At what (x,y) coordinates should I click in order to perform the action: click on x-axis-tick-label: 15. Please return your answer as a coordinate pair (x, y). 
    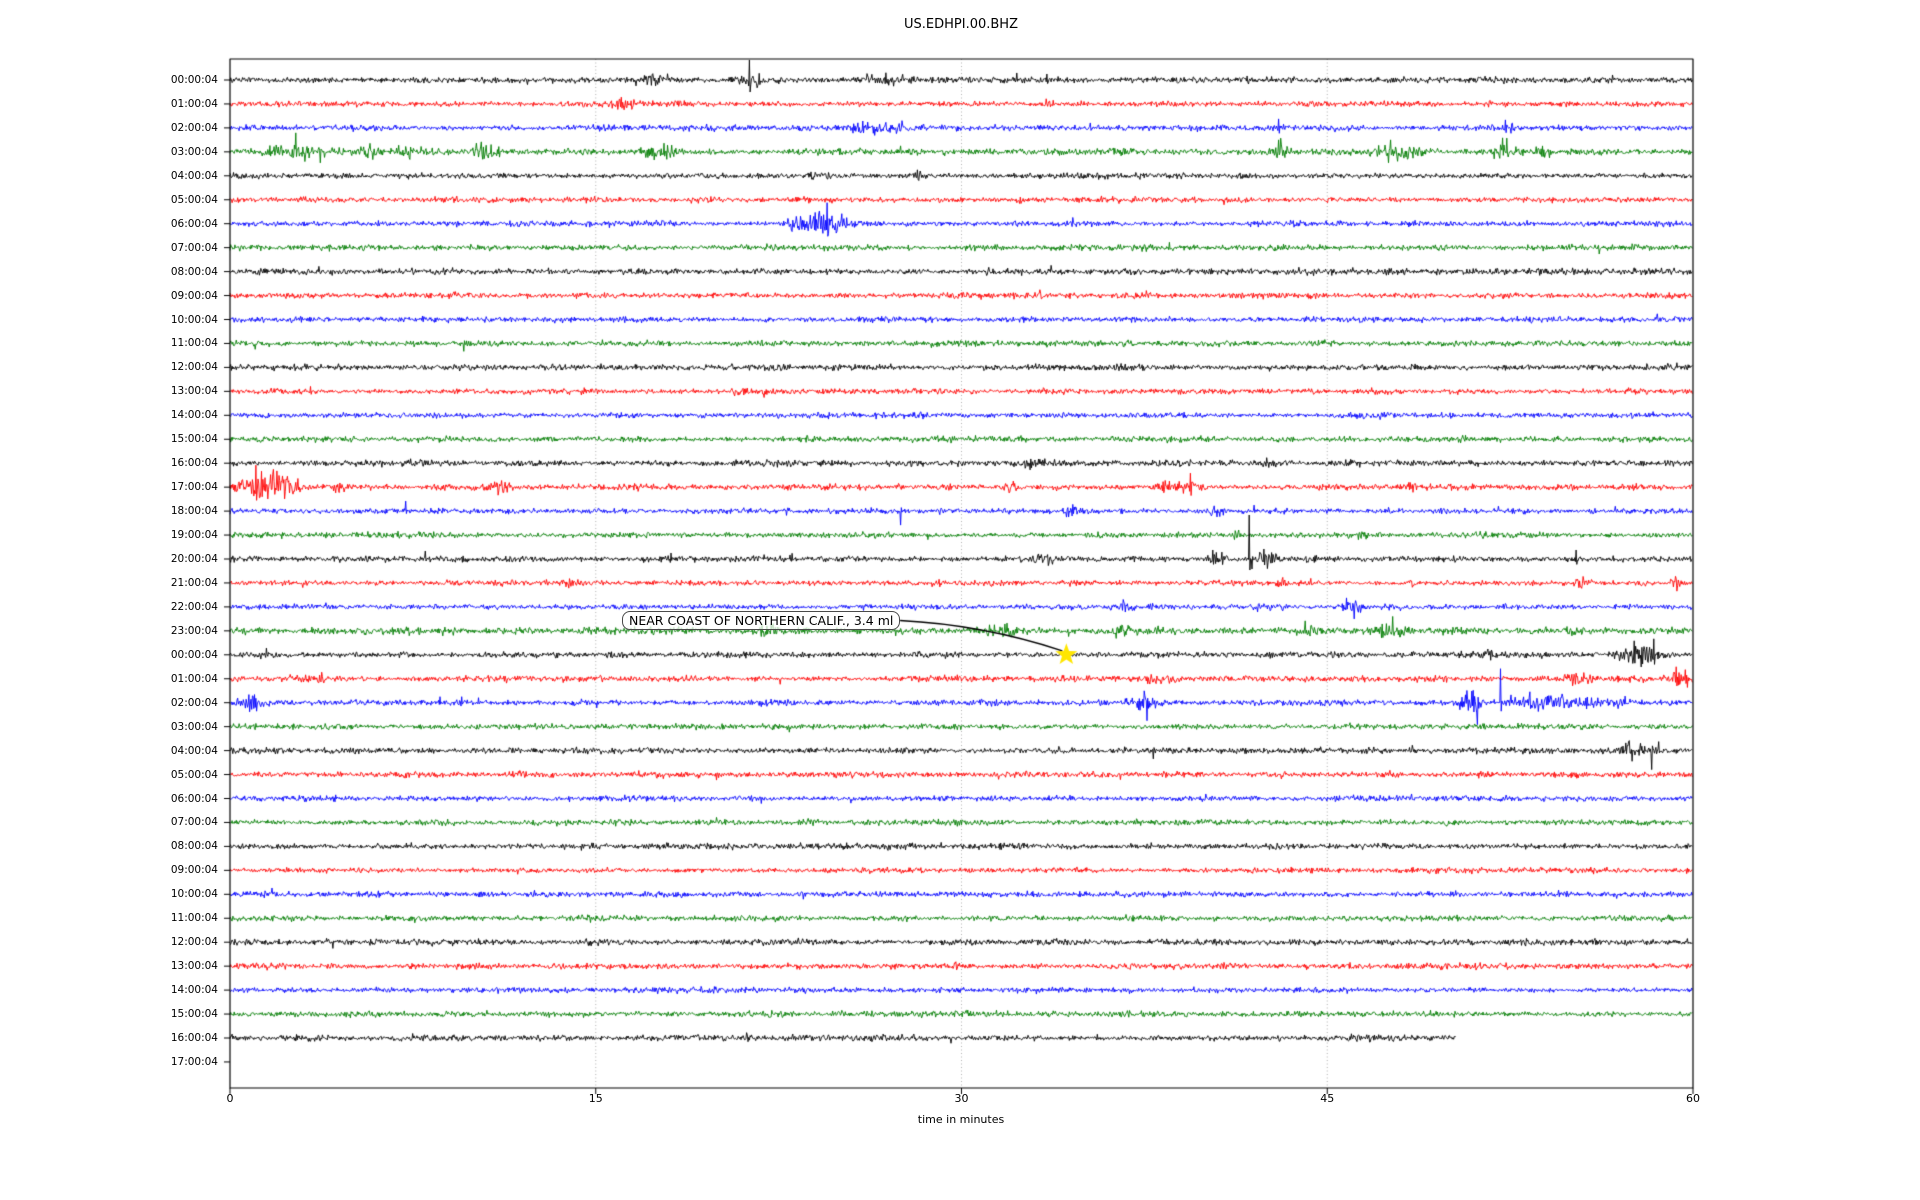
    Looking at the image, I should click on (595, 1098).